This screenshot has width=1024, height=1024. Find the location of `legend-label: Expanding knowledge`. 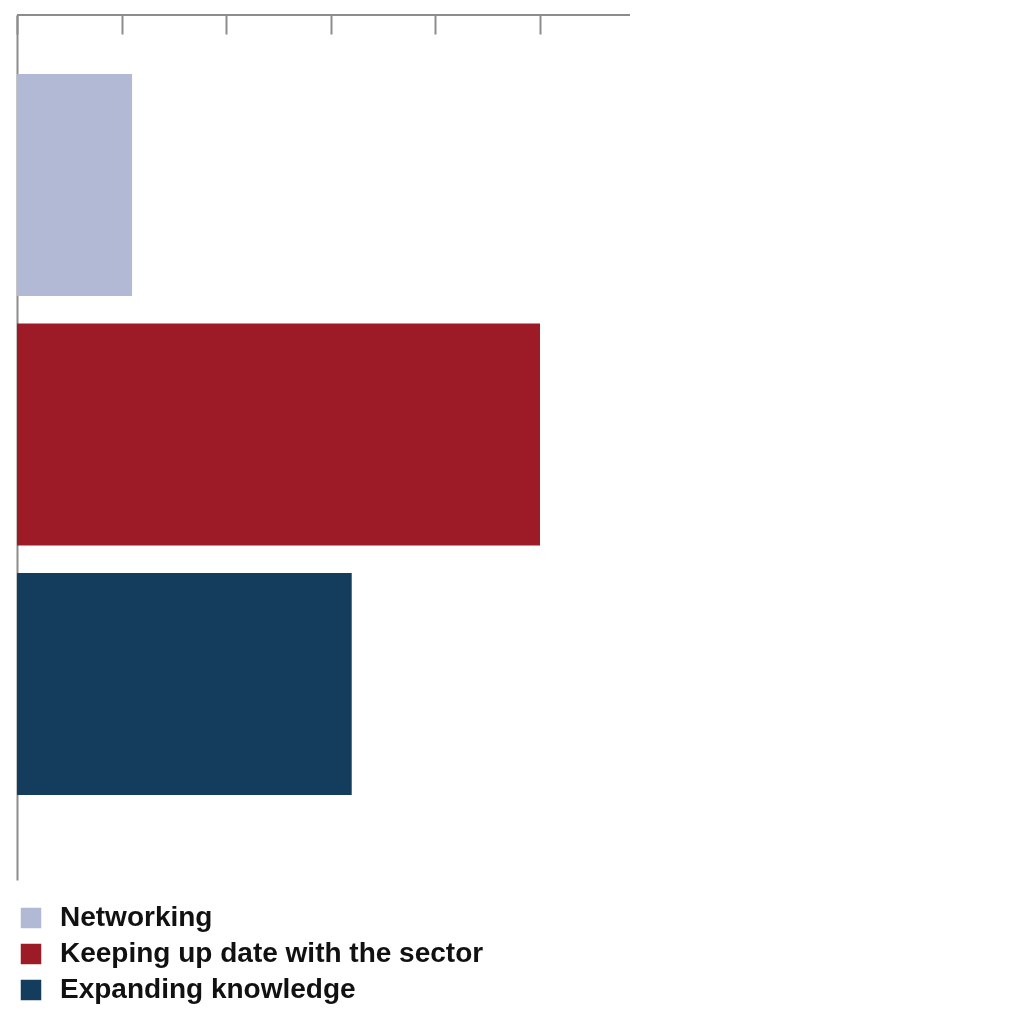

legend-label: Expanding knowledge is located at coordinates (208, 988).